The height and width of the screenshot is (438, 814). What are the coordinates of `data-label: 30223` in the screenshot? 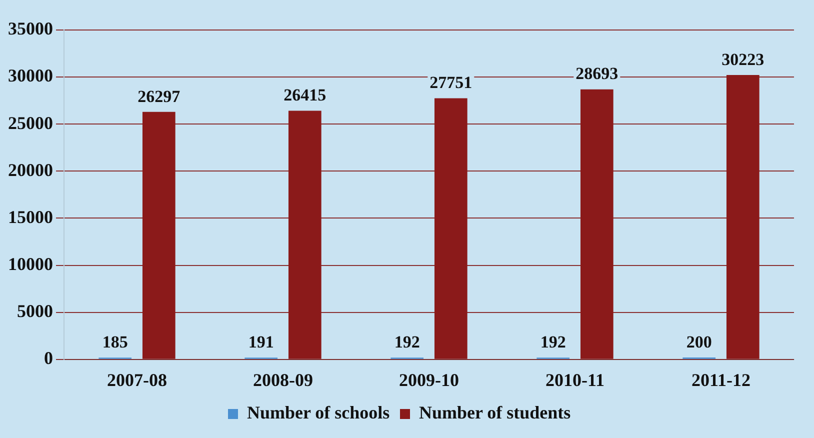 It's located at (743, 59).